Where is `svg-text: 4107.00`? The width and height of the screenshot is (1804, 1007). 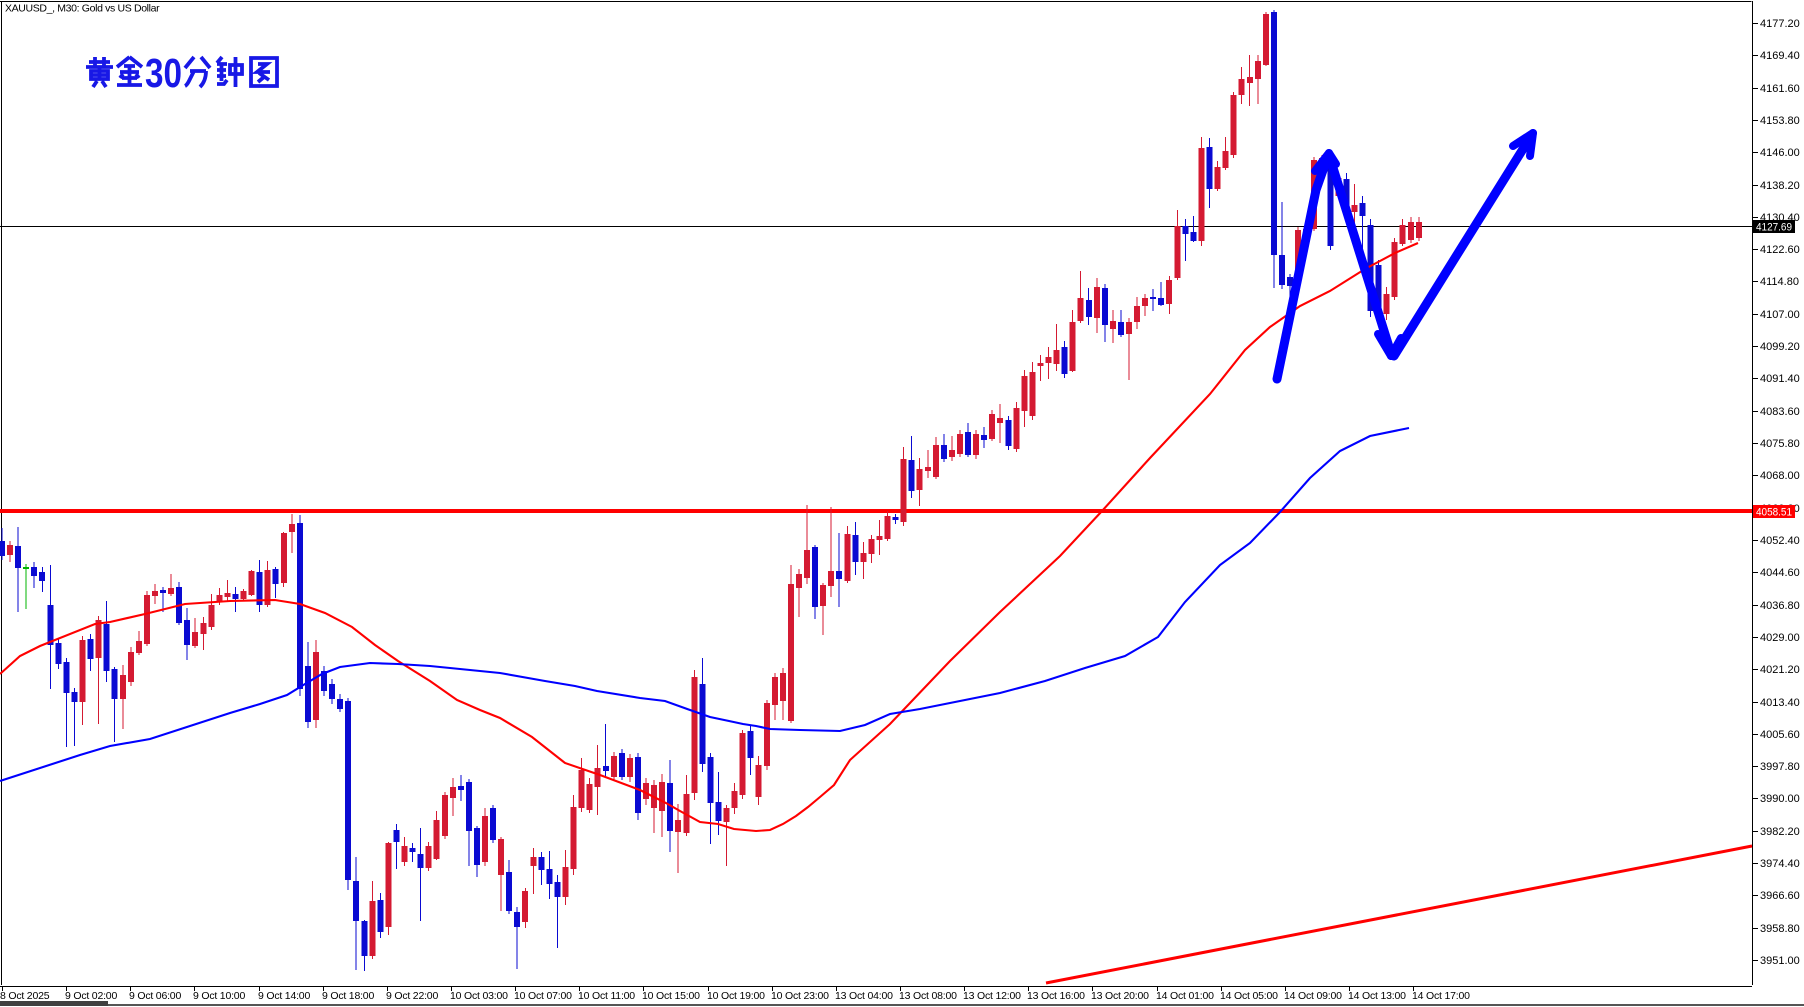
svg-text: 4107.00 is located at coordinates (1780, 315).